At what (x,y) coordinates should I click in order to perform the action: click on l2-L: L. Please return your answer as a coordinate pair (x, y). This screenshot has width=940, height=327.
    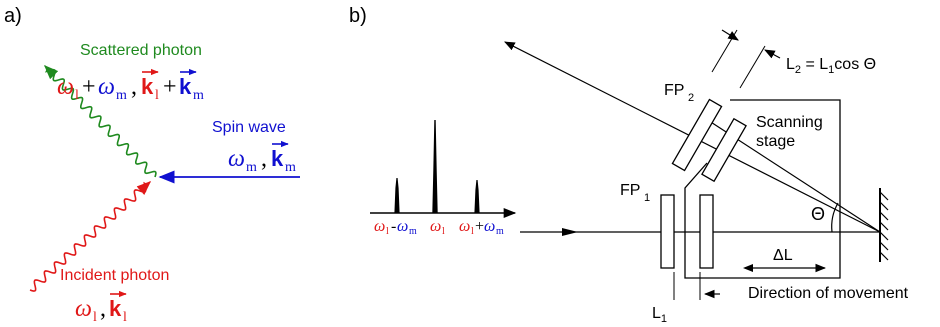
    Looking at the image, I should click on (790, 64).